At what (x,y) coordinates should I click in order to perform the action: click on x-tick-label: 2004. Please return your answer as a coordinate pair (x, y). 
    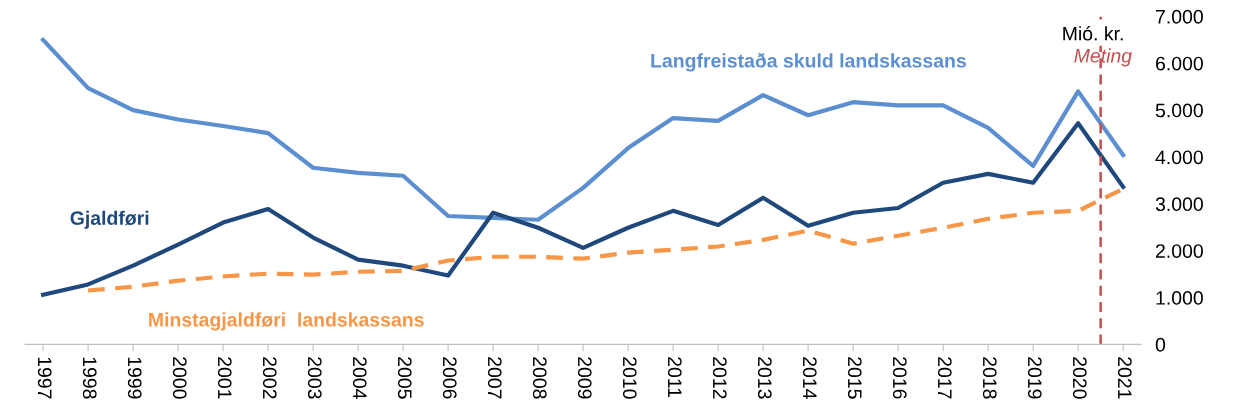
    Looking at the image, I should click on (359, 378).